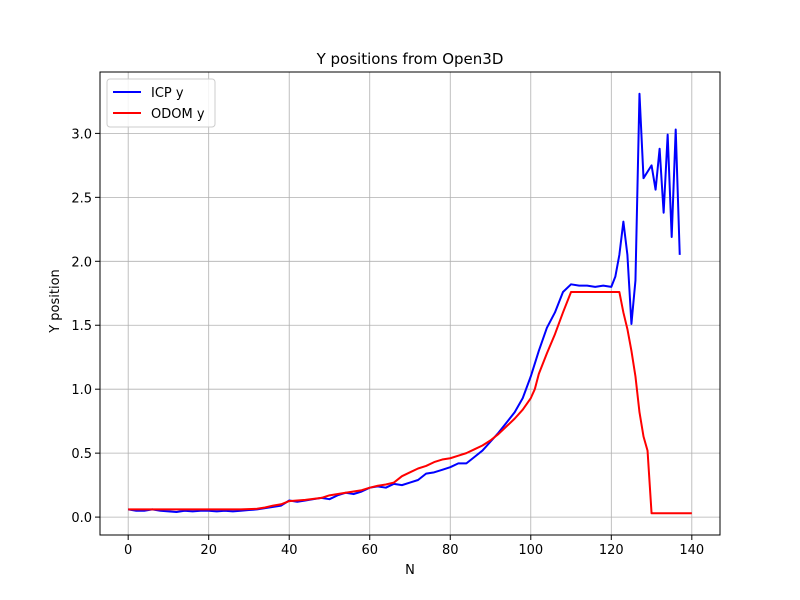 The image size is (800, 600). I want to click on y-tick-label: 1.5, so click(81, 326).